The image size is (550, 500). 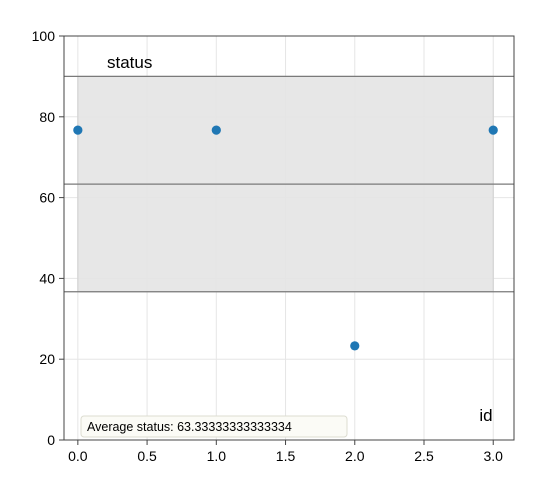 What do you see at coordinates (48, 238) in the screenshot?
I see `y-axis-ticks: 0 20 40 60 80 100` at bounding box center [48, 238].